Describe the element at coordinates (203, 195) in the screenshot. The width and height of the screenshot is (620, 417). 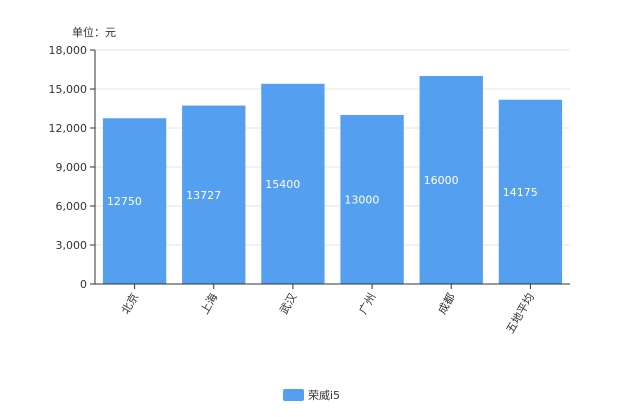
I see `bar-value-label: 13727` at that location.